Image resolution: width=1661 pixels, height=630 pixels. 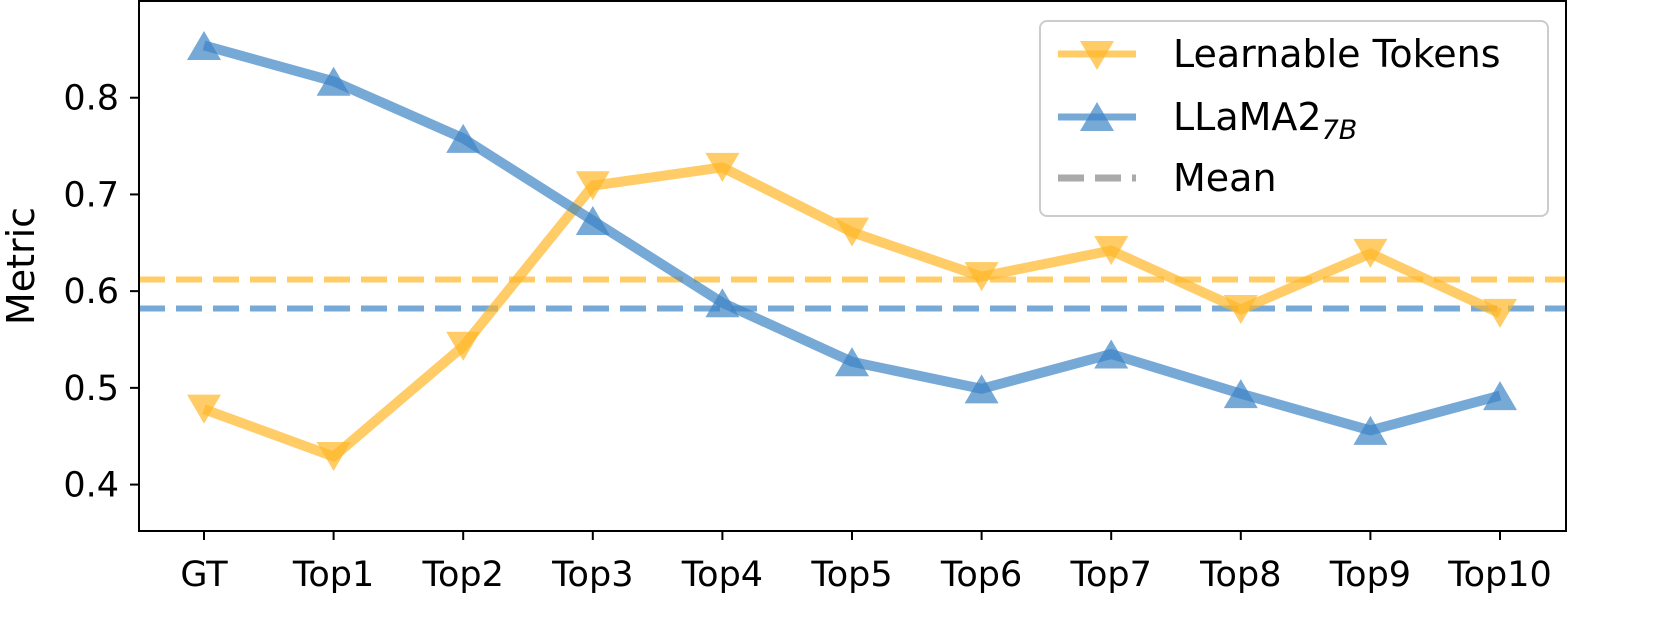 I want to click on legend-label-llama2-subscript: 7B, so click(x=1340, y=130).